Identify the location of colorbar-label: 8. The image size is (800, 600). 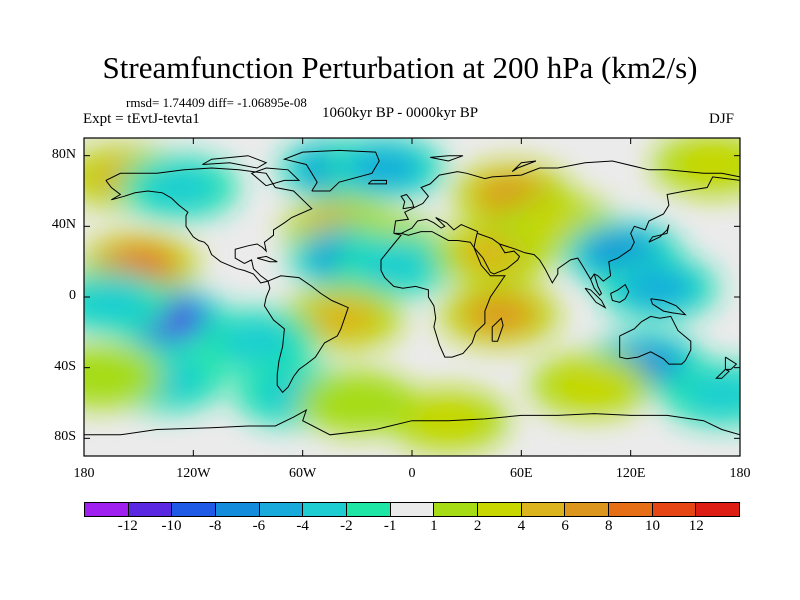
(609, 526).